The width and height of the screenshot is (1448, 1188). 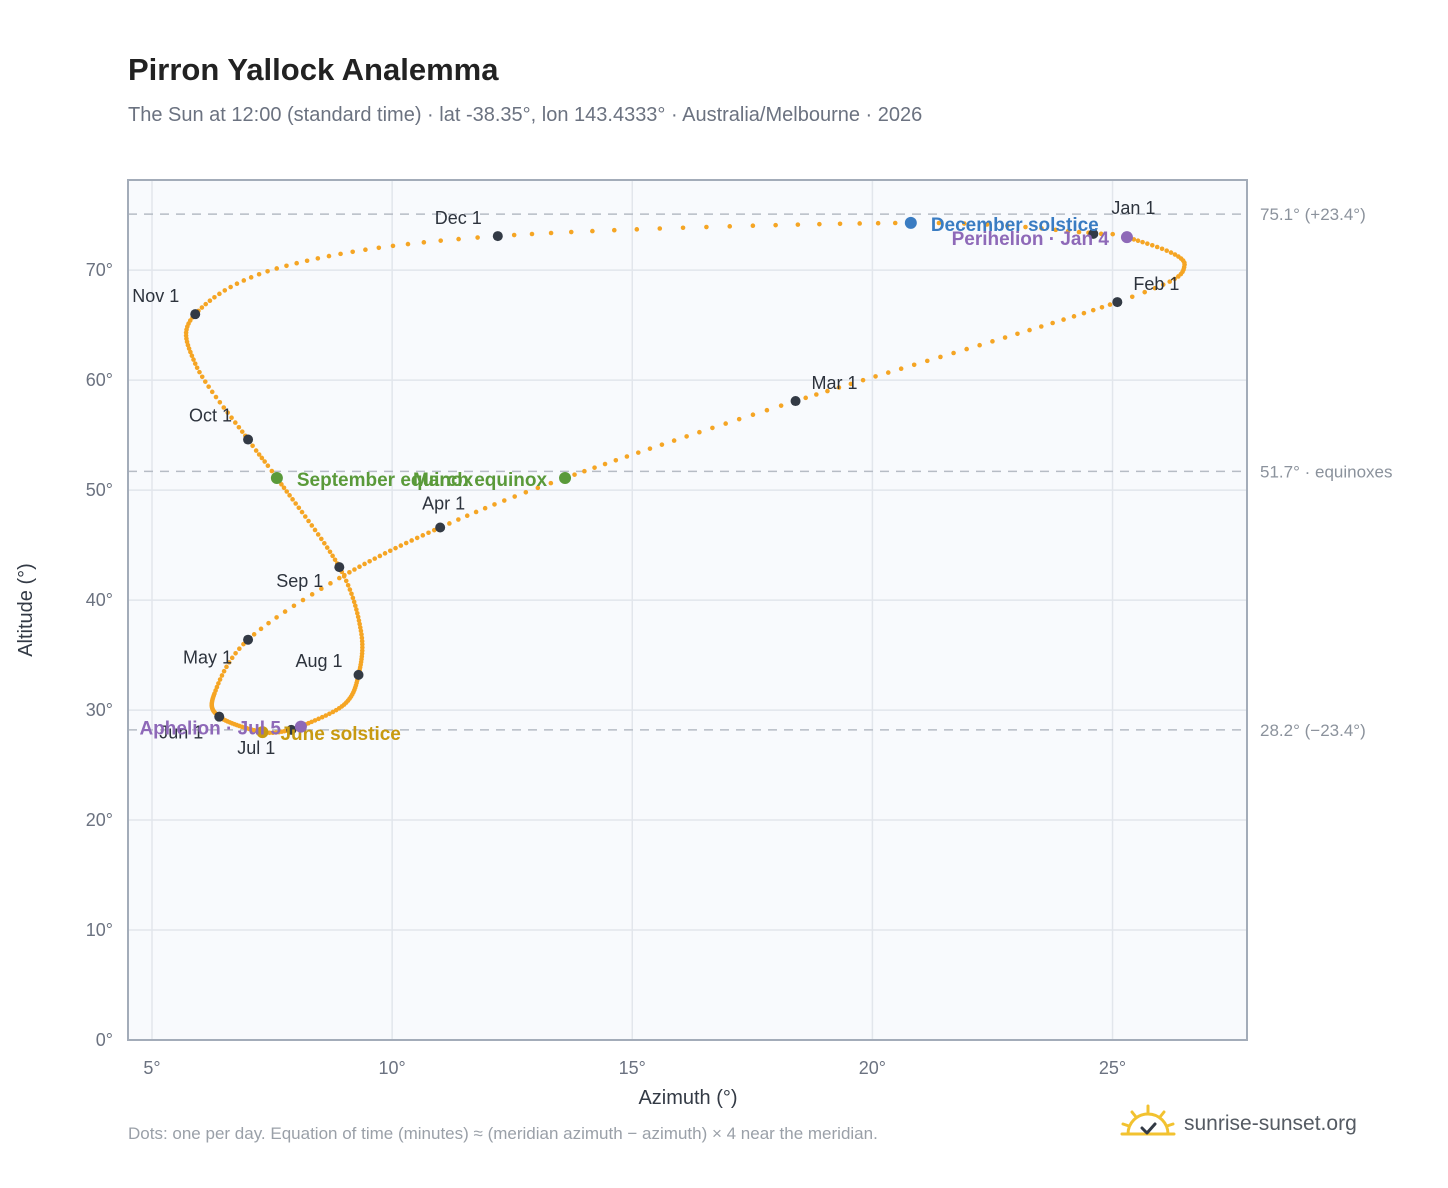 I want to click on month-marker-label: Aug 1, so click(x=318, y=661).